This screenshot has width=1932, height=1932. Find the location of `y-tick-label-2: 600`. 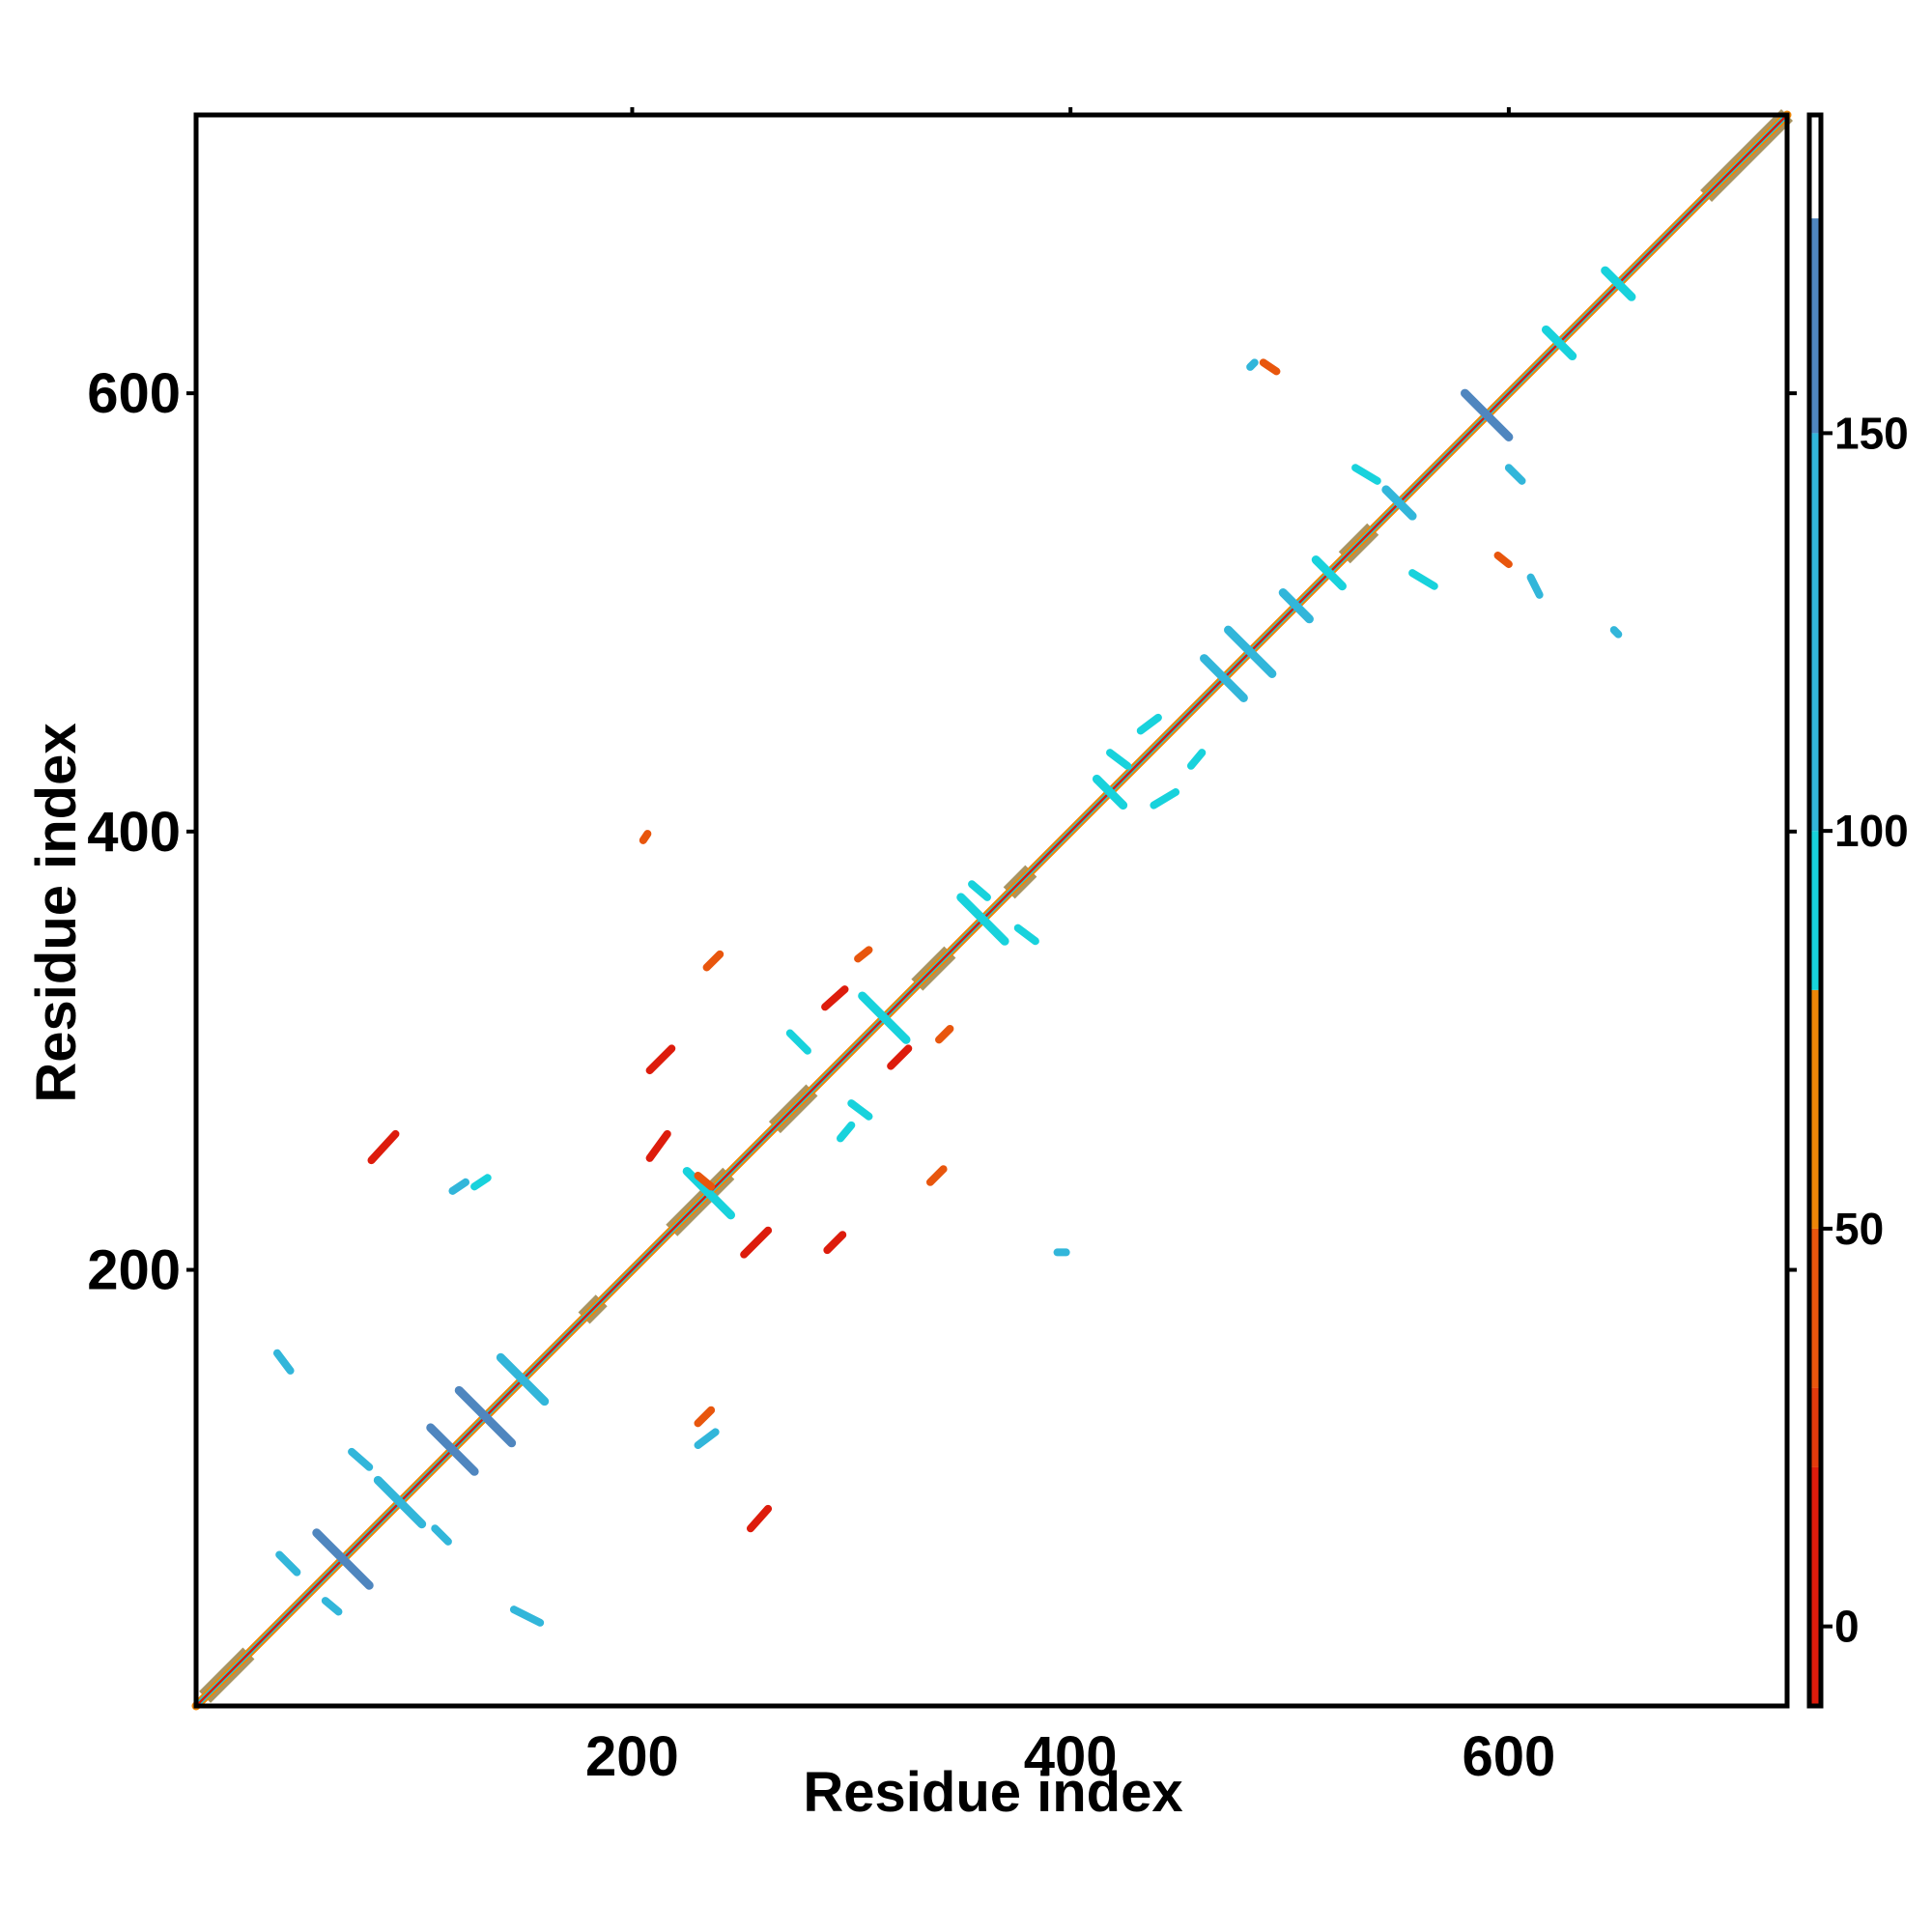

y-tick-label-2: 600 is located at coordinates (134, 393).